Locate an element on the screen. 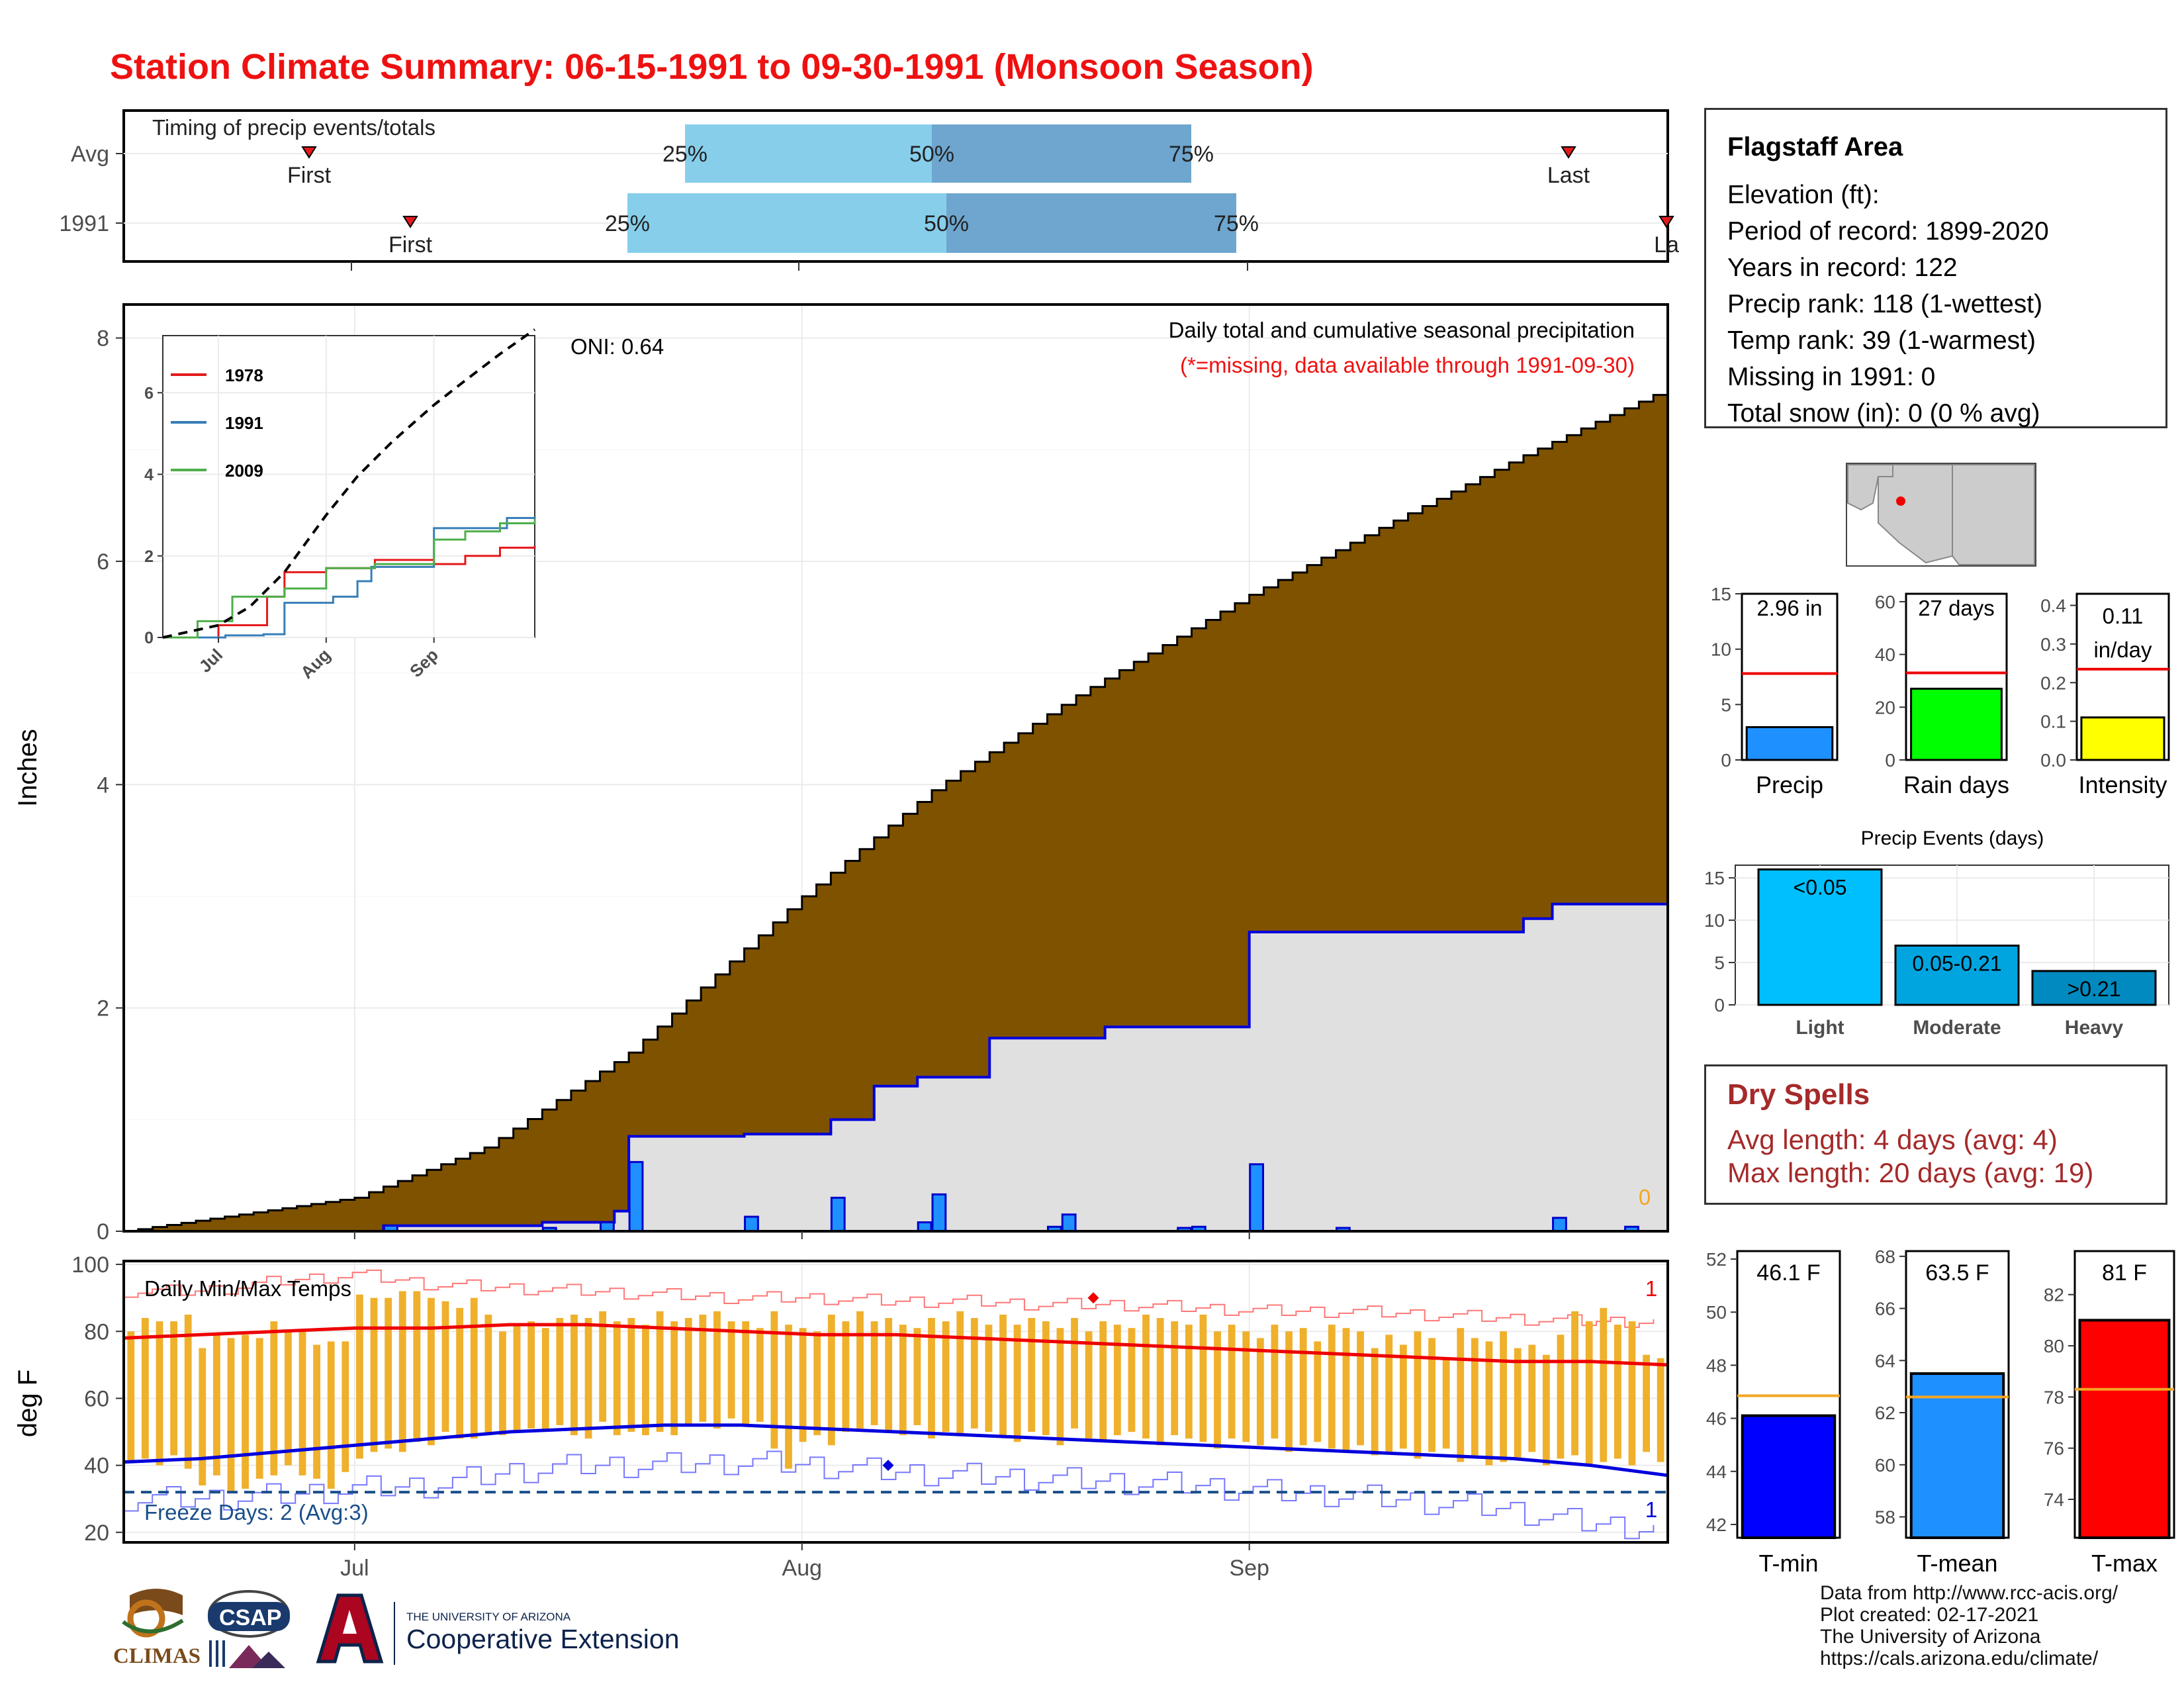  total-y-tick-label: 20 is located at coordinates (1885, 707).